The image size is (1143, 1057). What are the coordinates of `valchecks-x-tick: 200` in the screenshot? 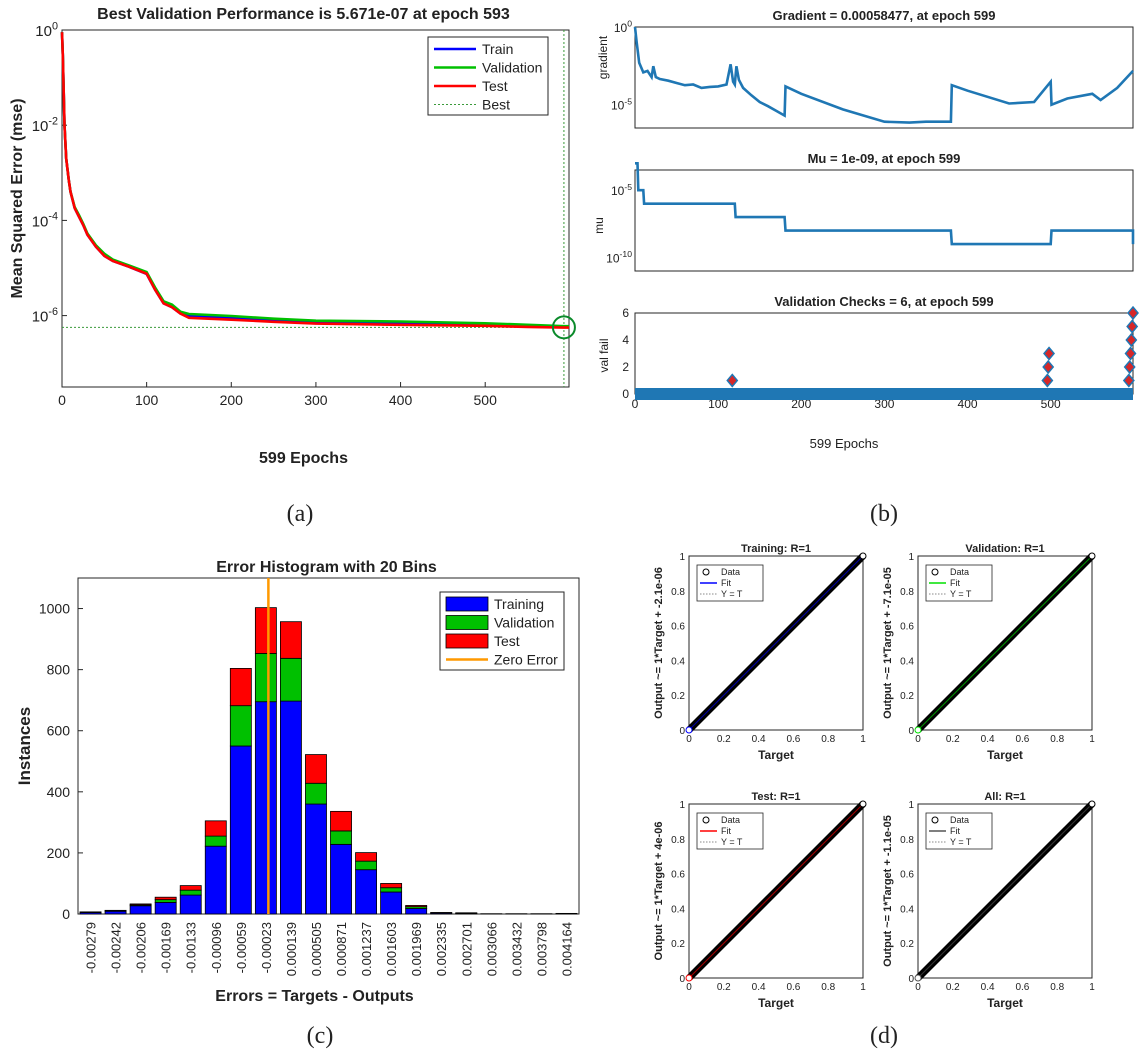 It's located at (801, 404).